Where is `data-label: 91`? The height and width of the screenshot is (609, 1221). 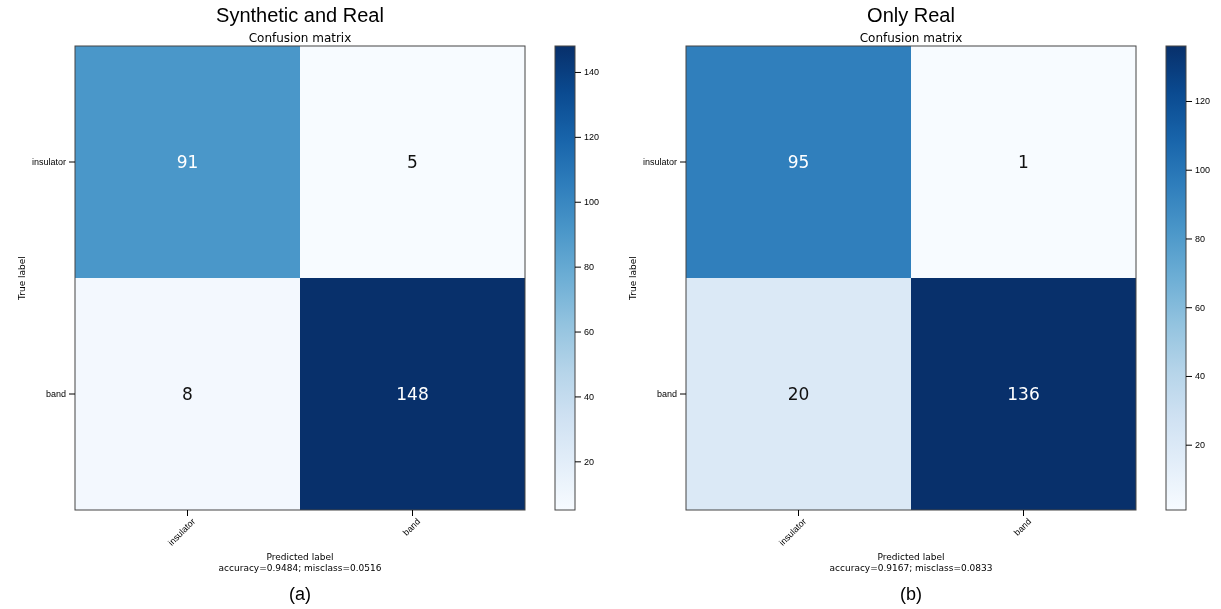 data-label: 91 is located at coordinates (187, 161).